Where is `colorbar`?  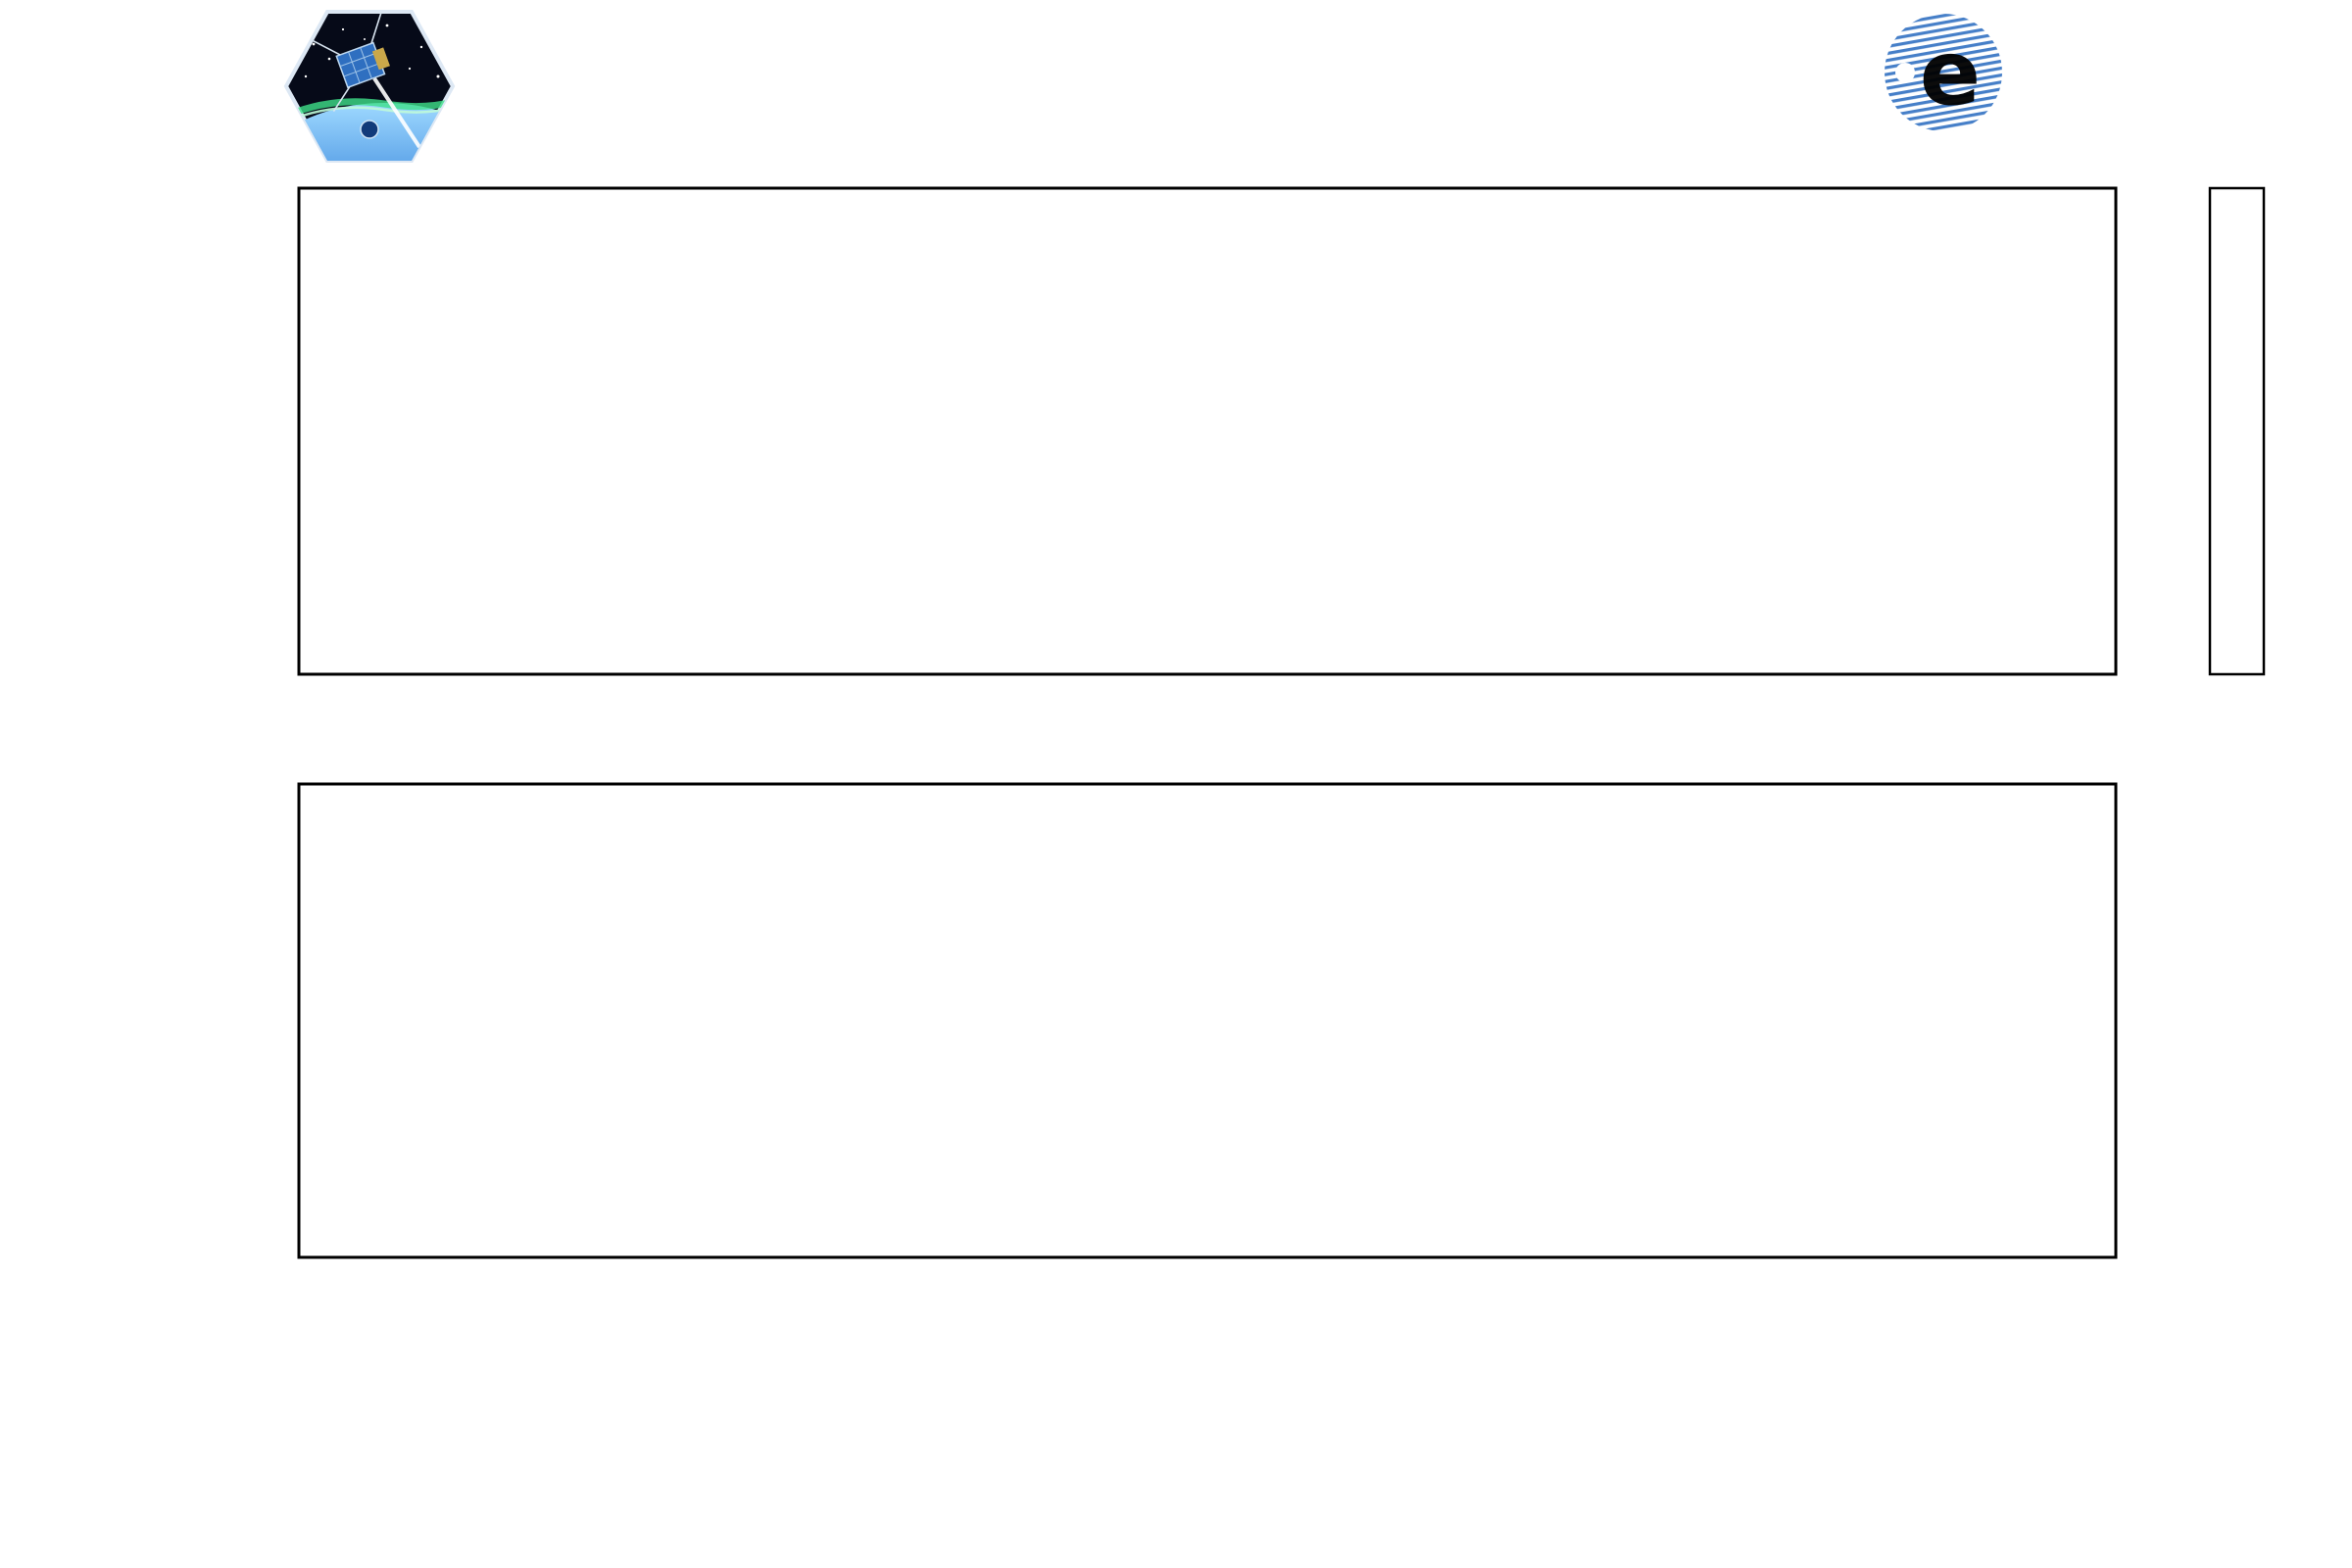 colorbar is located at coordinates (2237, 431).